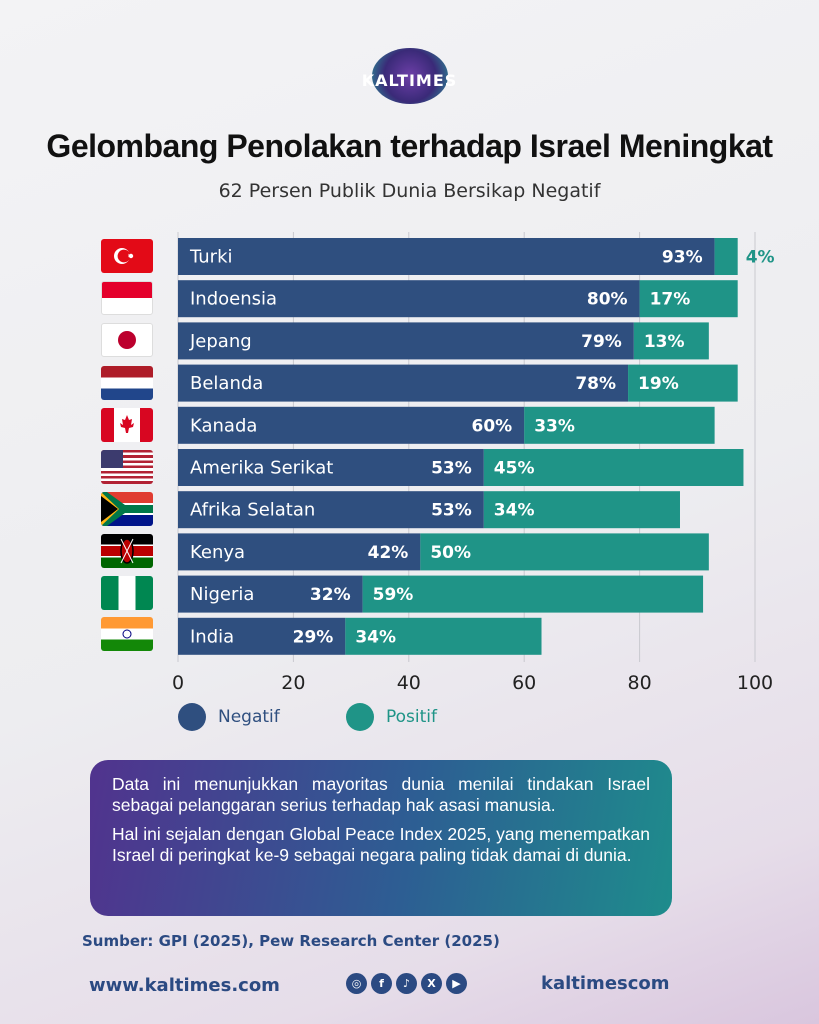 This screenshot has height=1024, width=819. Describe the element at coordinates (127, 634) in the screenshot. I see `india-flag-icon` at that location.